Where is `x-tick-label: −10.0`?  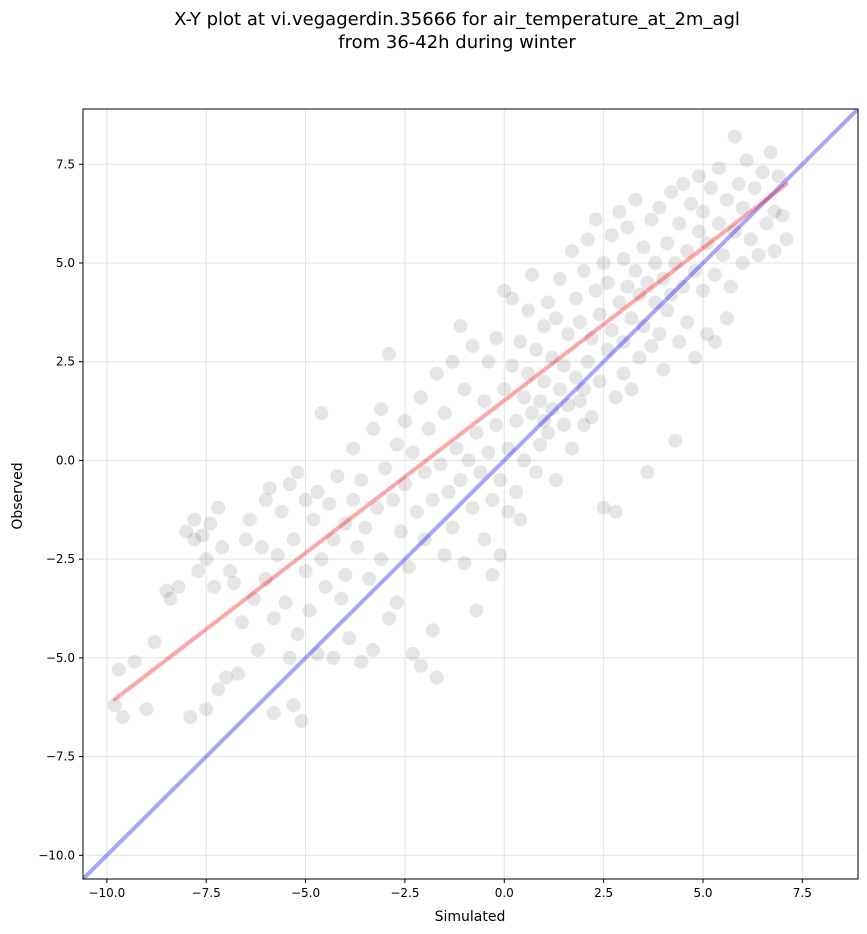 x-tick-label: −10.0 is located at coordinates (106, 893).